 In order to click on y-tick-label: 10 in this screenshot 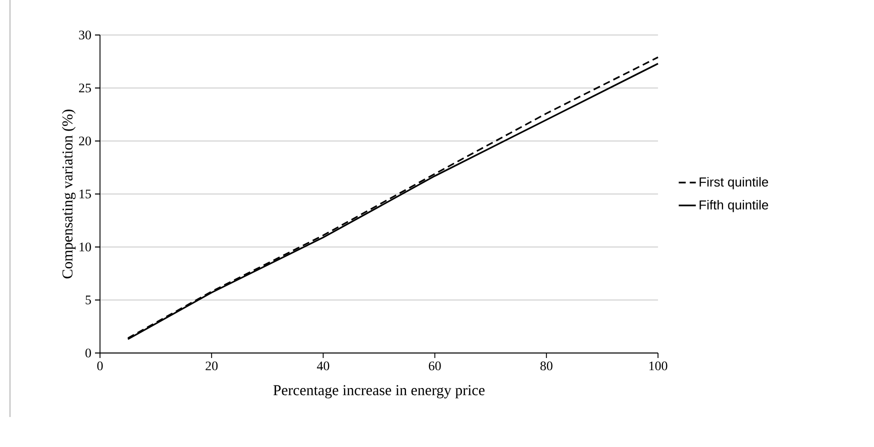, I will do `click(85, 247)`.